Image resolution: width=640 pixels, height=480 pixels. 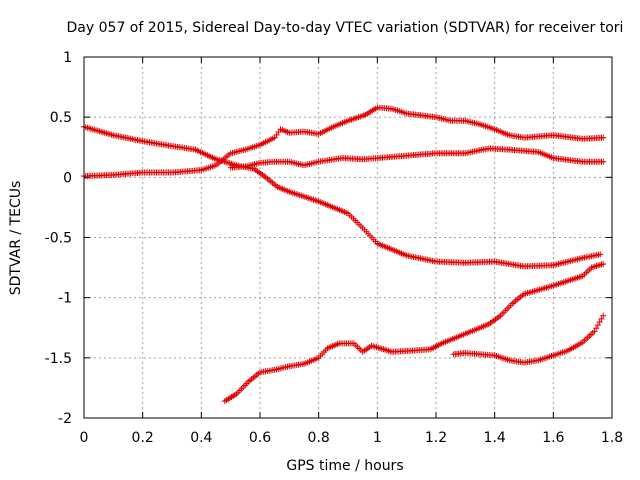 I want to click on series-sat-e, so click(x=528, y=339).